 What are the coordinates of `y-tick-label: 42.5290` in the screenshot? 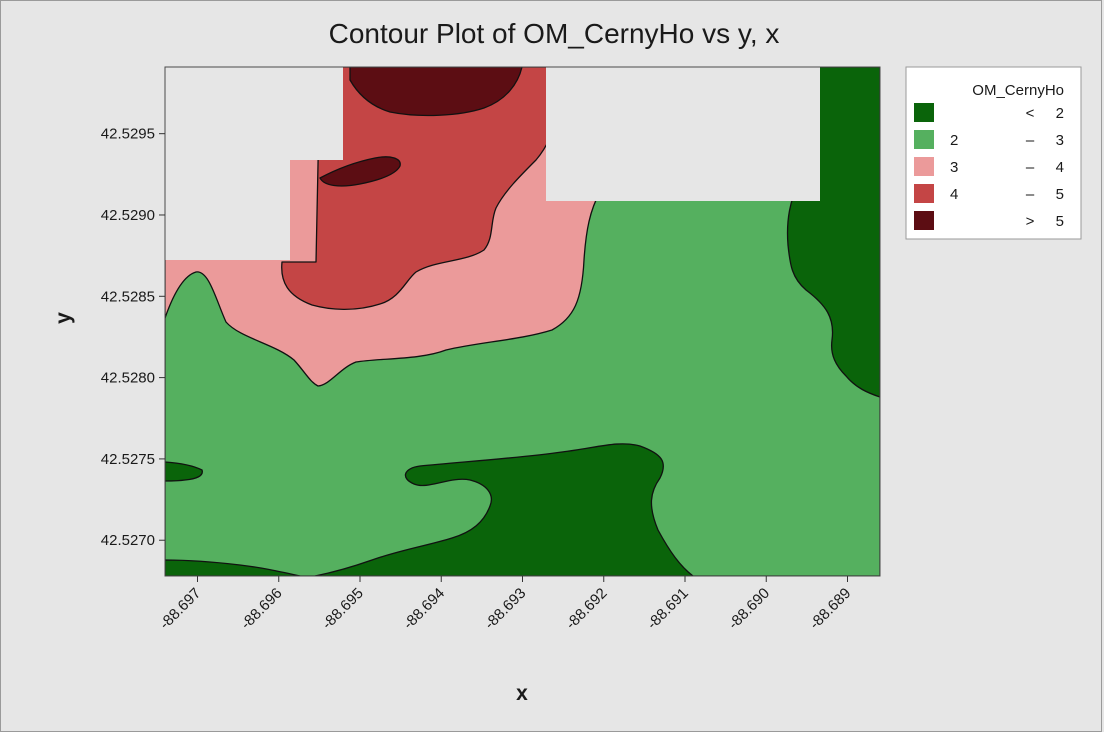 It's located at (128, 215).